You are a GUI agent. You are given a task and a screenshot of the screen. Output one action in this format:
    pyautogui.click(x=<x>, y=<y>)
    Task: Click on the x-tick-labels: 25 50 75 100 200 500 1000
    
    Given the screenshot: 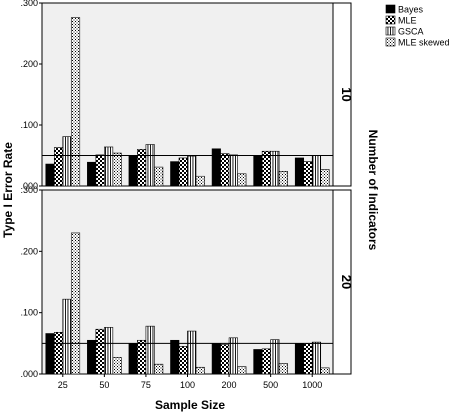 What is the action you would take?
    pyautogui.click(x=190, y=382)
    